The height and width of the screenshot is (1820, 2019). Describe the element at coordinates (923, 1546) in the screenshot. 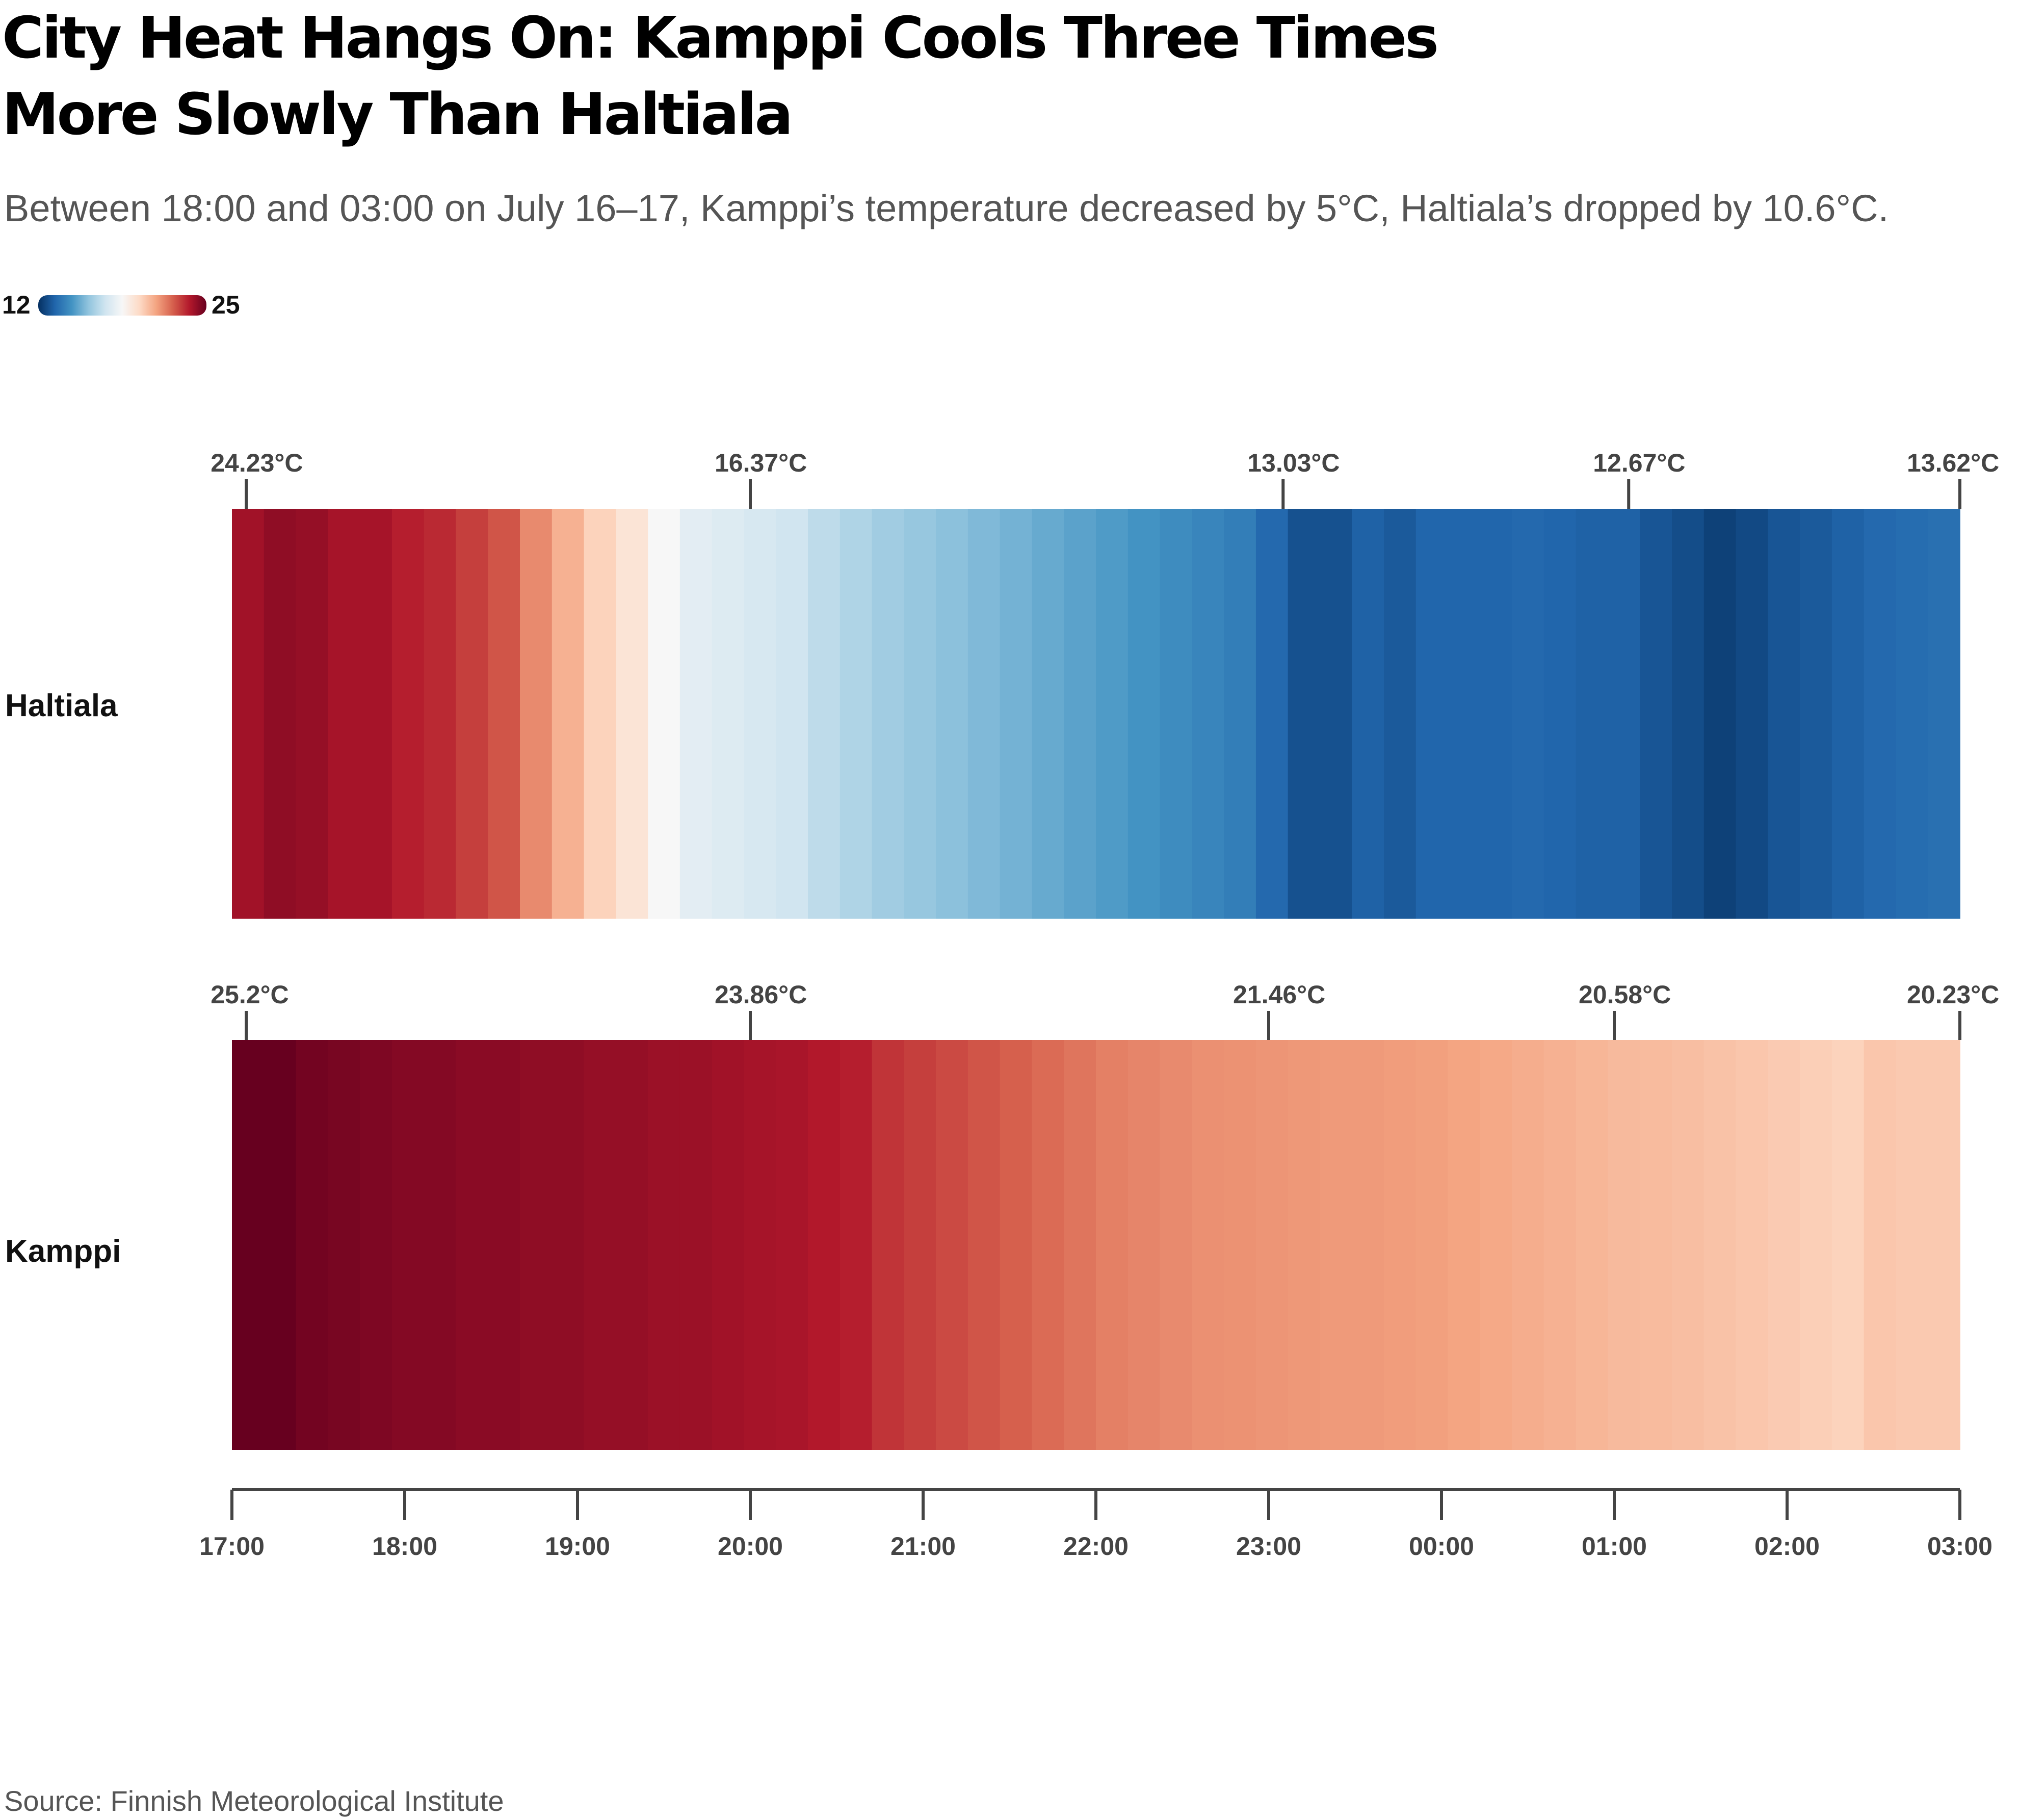

I see `x-axis-tick-label: 21:00` at that location.